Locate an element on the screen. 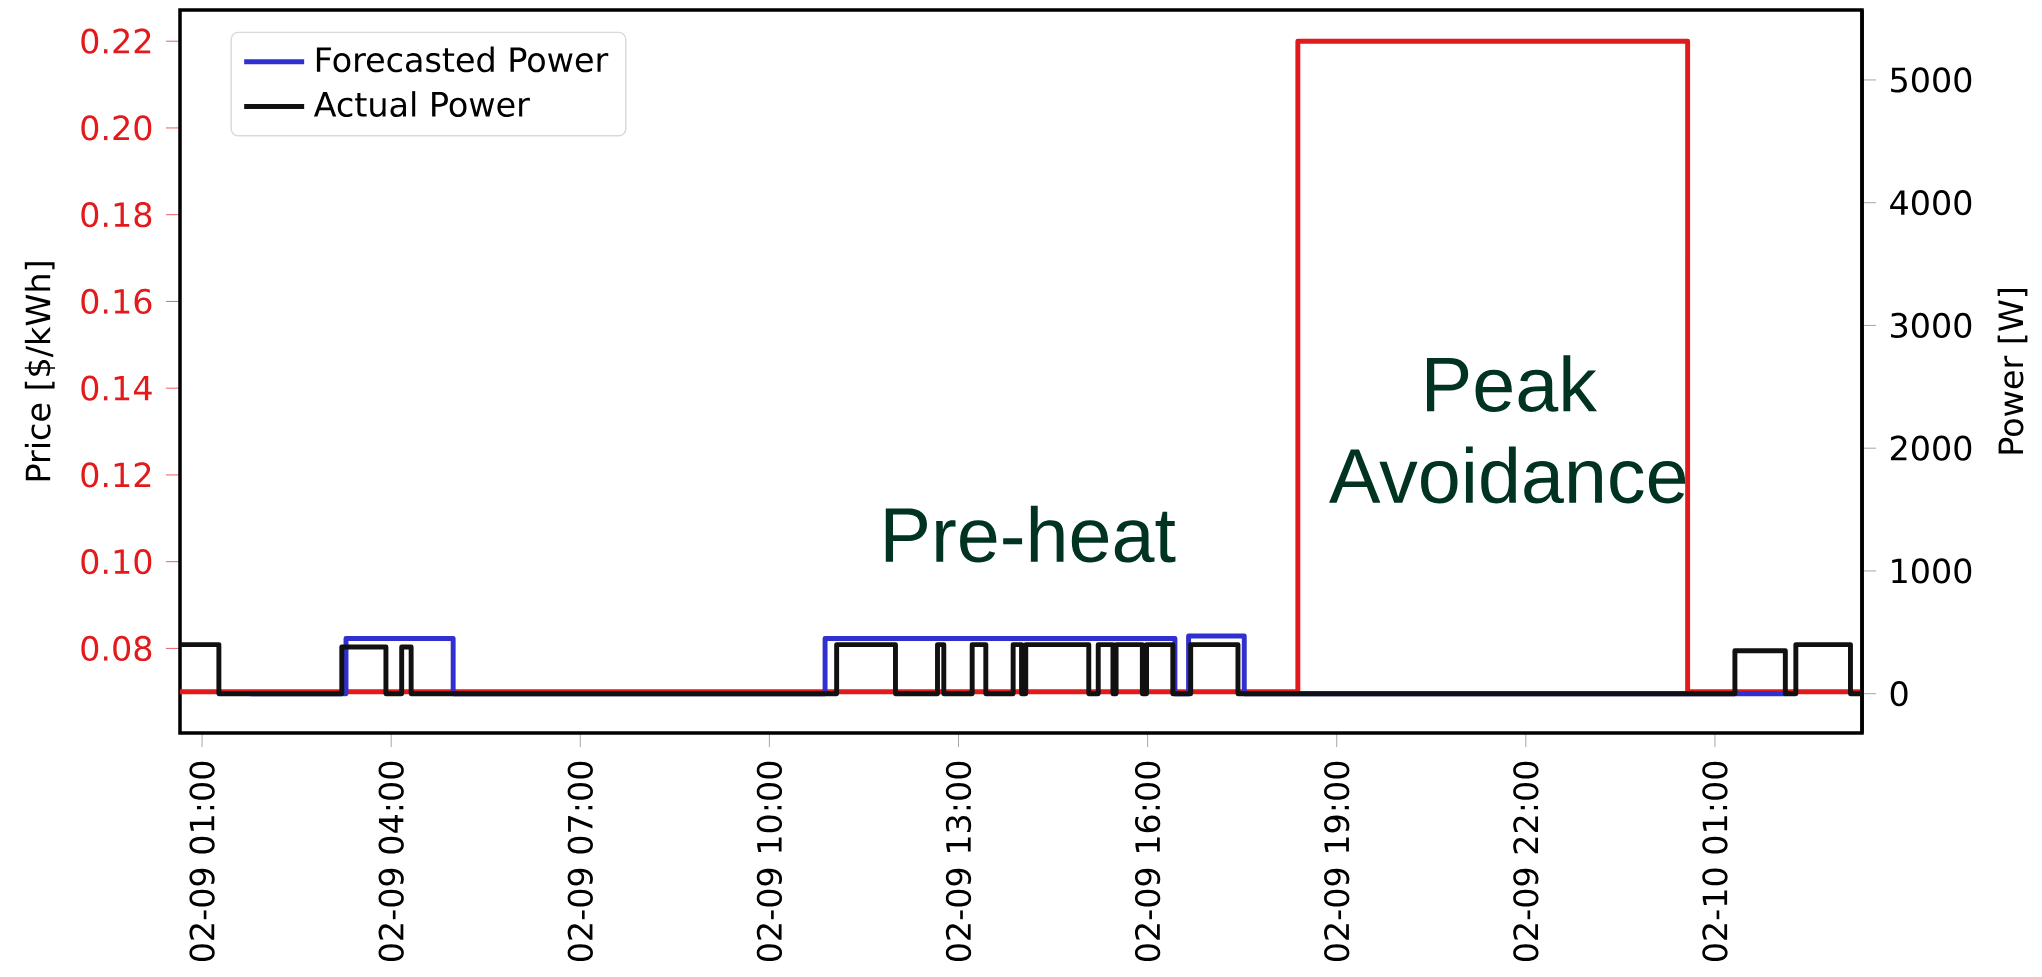 This screenshot has height=977, width=2042. y-tick-label: 0.16 is located at coordinates (116, 301).